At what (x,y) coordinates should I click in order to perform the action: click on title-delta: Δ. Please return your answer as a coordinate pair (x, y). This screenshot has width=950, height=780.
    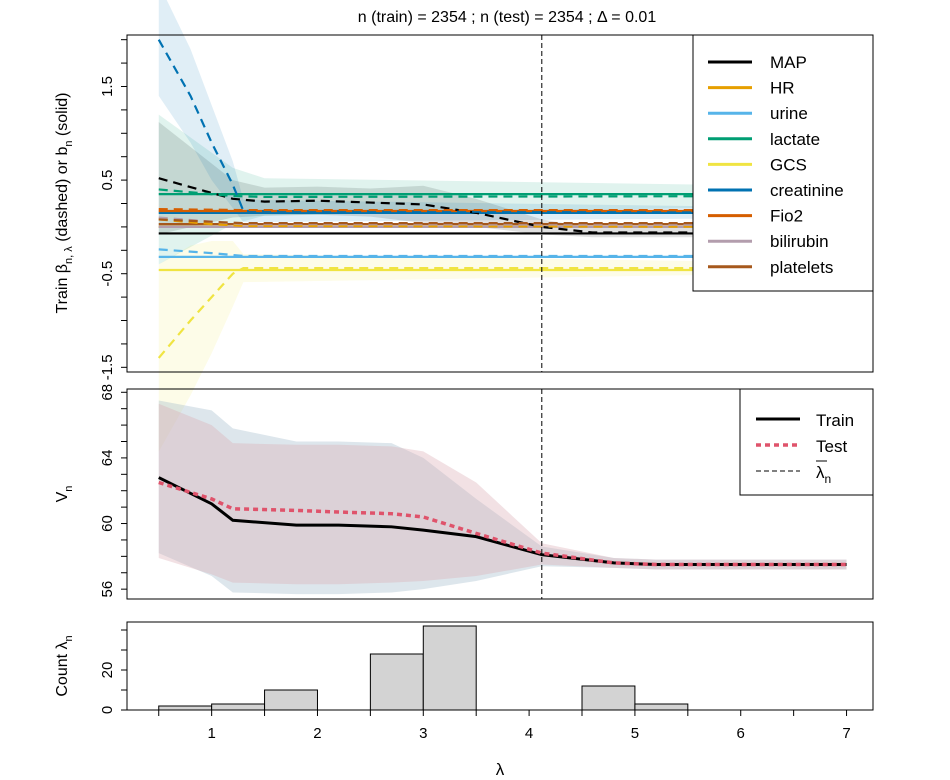
    Looking at the image, I should click on (602, 17).